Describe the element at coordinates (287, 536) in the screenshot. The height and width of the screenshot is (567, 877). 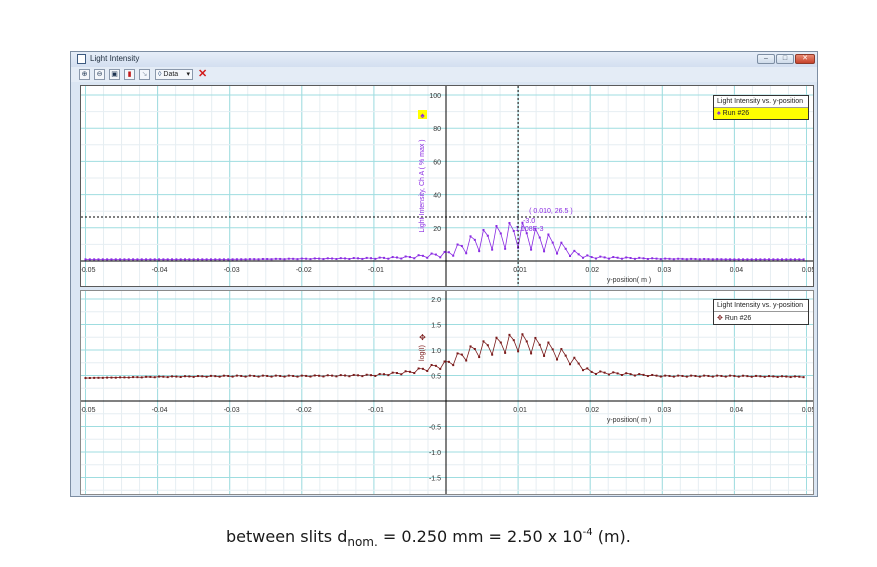
I see `caption-prefix: between slits d` at that location.